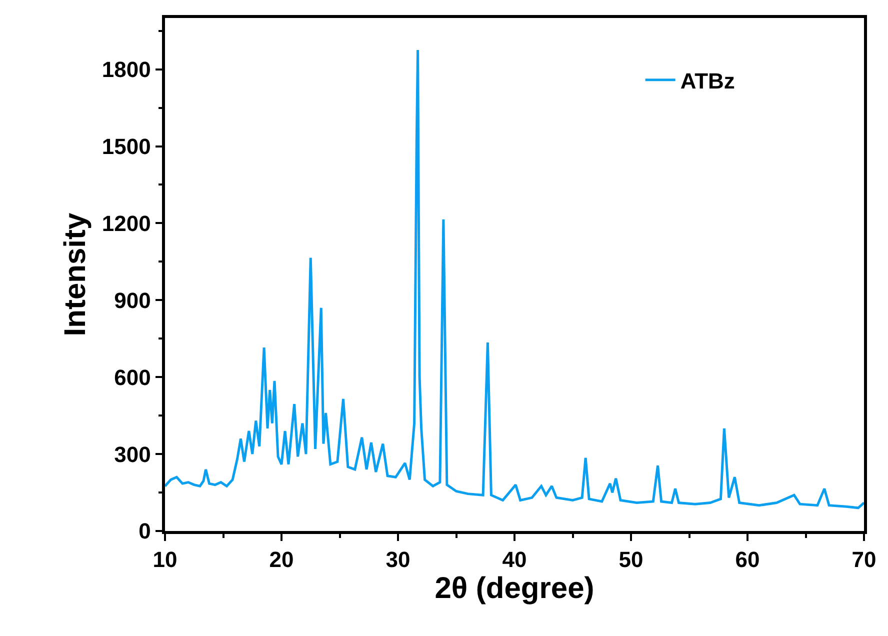 This screenshot has width=888, height=636. I want to click on legend-label: ATBz, so click(707, 81).